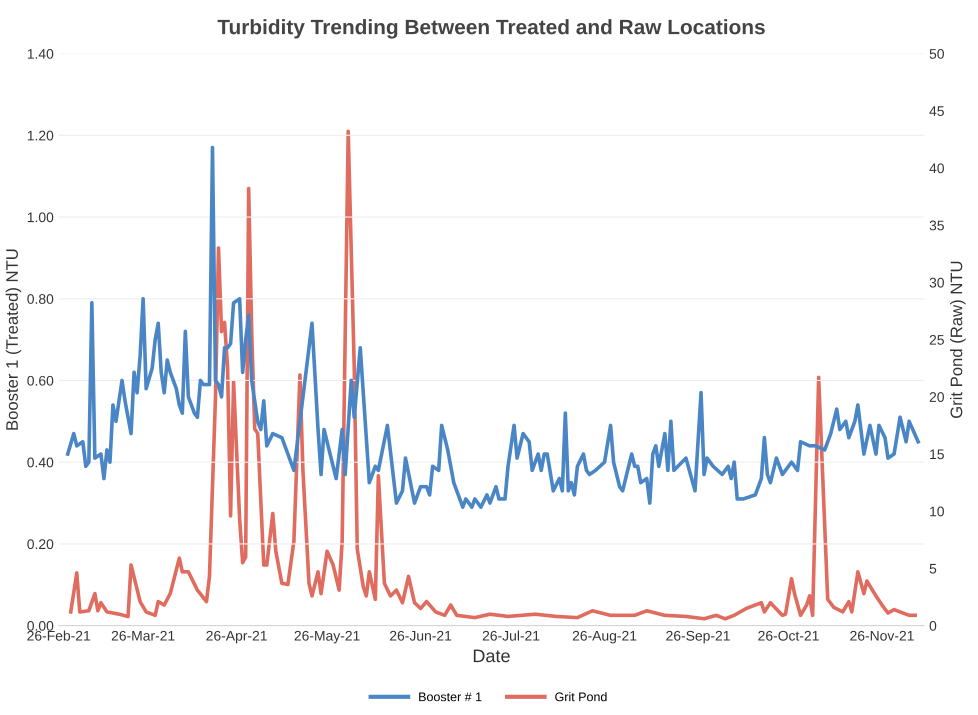 Image resolution: width=978 pixels, height=715 pixels. Describe the element at coordinates (40, 463) in the screenshot. I see `y-tick-label: 0.40` at that location.